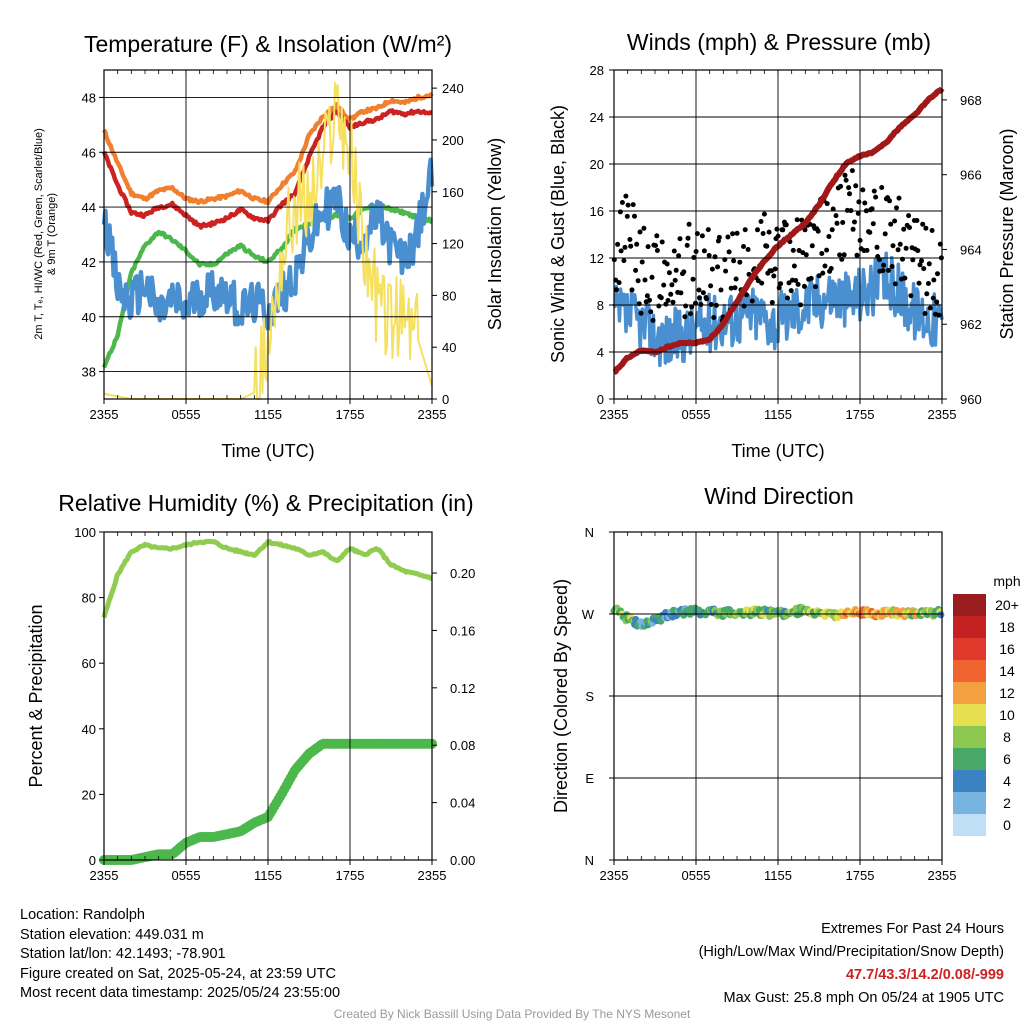 The image size is (1024, 1024). Describe the element at coordinates (462, 630) in the screenshot. I see `y2-tick-label: 0.16` at that location.